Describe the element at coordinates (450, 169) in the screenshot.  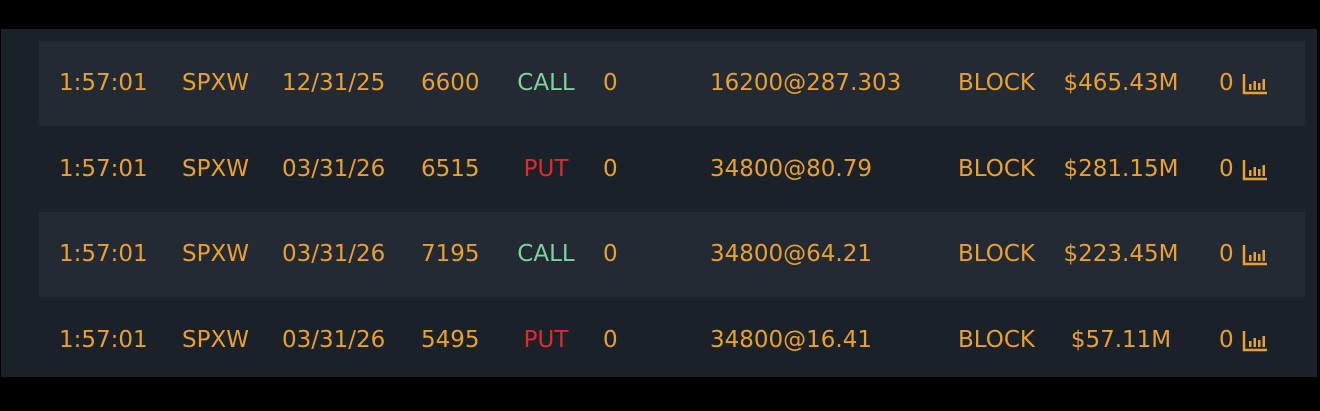
I see `strike-cell: 6515` at that location.